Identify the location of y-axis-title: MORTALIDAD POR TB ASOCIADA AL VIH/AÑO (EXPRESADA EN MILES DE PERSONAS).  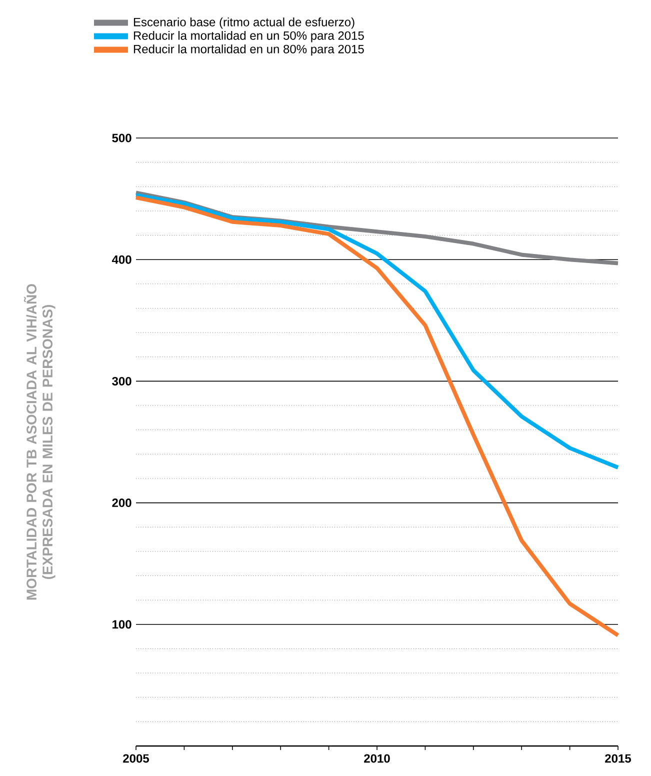
(40, 442).